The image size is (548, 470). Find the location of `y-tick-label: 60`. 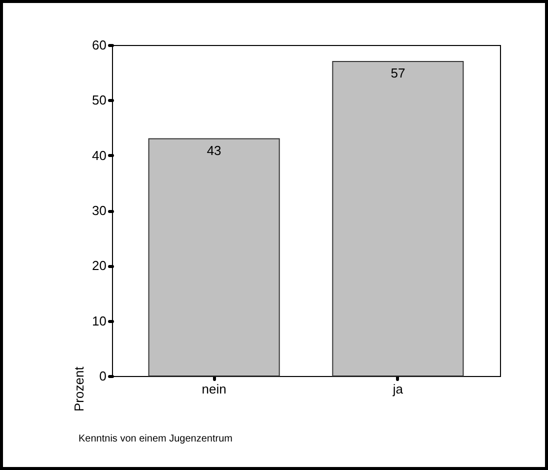

y-tick-label: 60 is located at coordinates (99, 45).